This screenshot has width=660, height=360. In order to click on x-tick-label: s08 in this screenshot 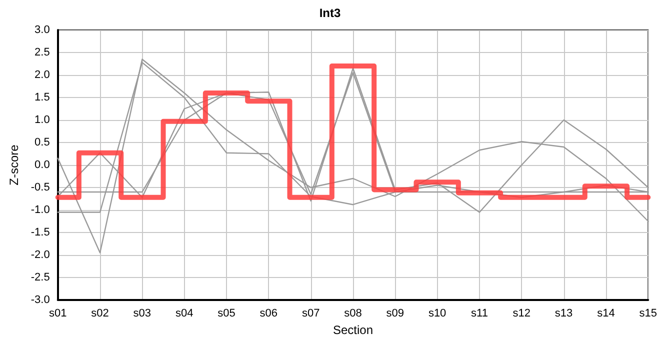, I will do `click(353, 314)`.